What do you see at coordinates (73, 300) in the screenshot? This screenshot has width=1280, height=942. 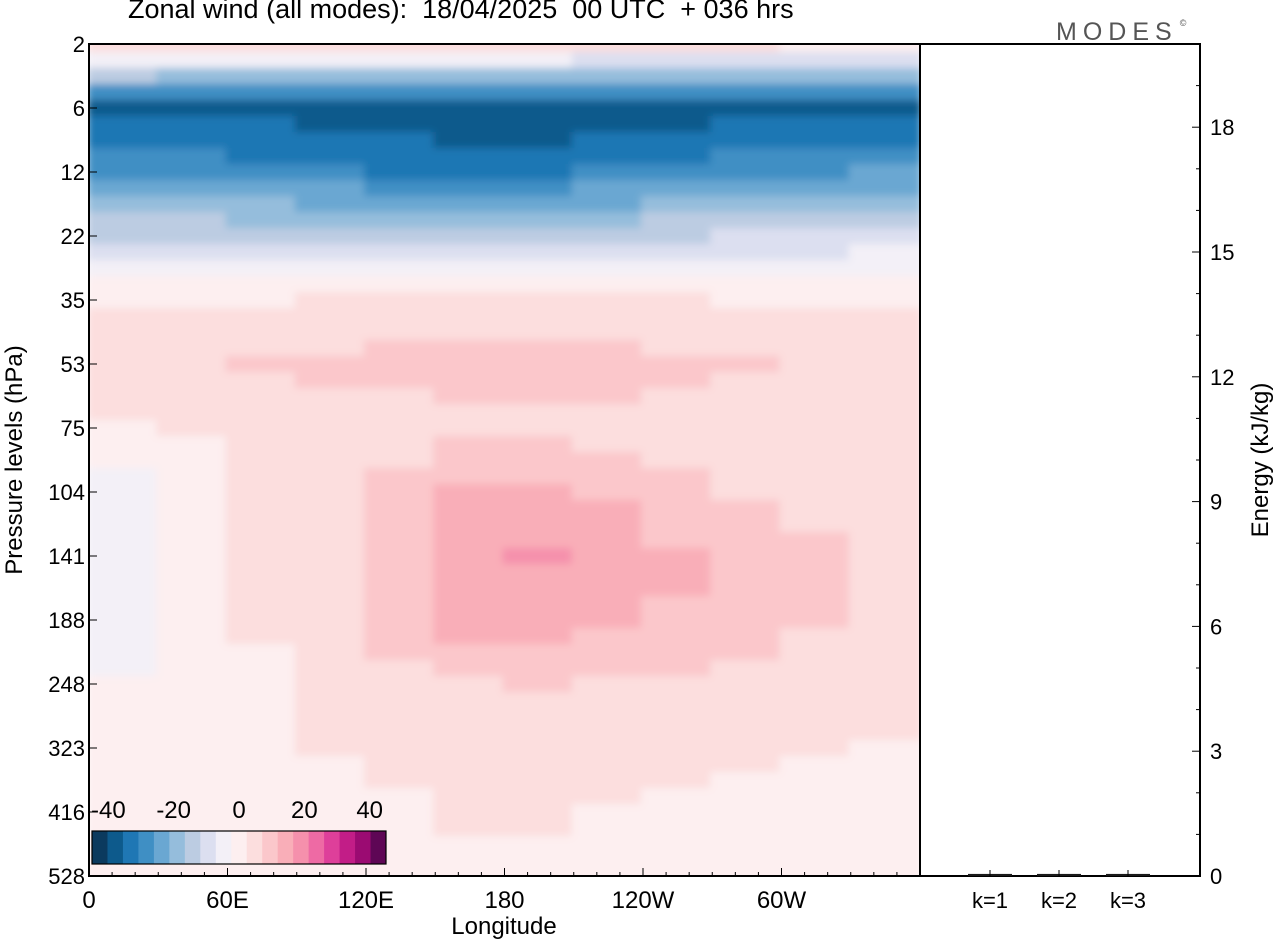 I see `y-tick-label: 35` at bounding box center [73, 300].